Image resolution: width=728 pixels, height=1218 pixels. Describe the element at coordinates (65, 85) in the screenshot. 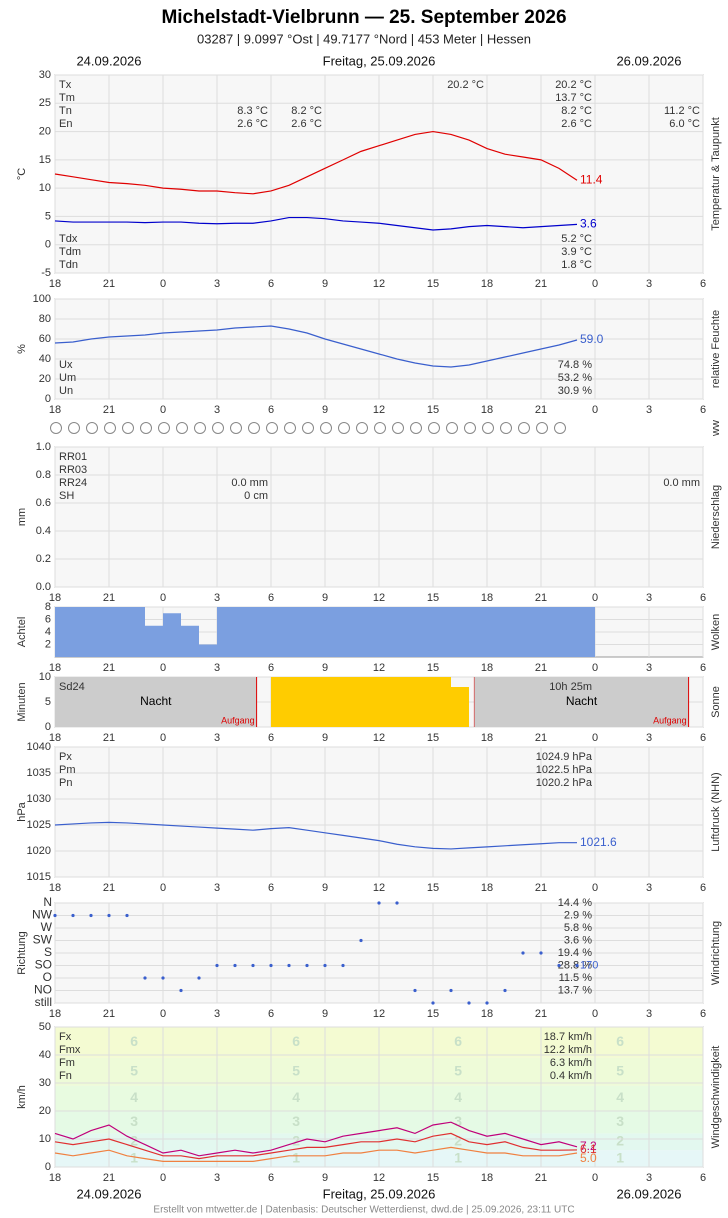

I see `stat-label: Tx` at that location.